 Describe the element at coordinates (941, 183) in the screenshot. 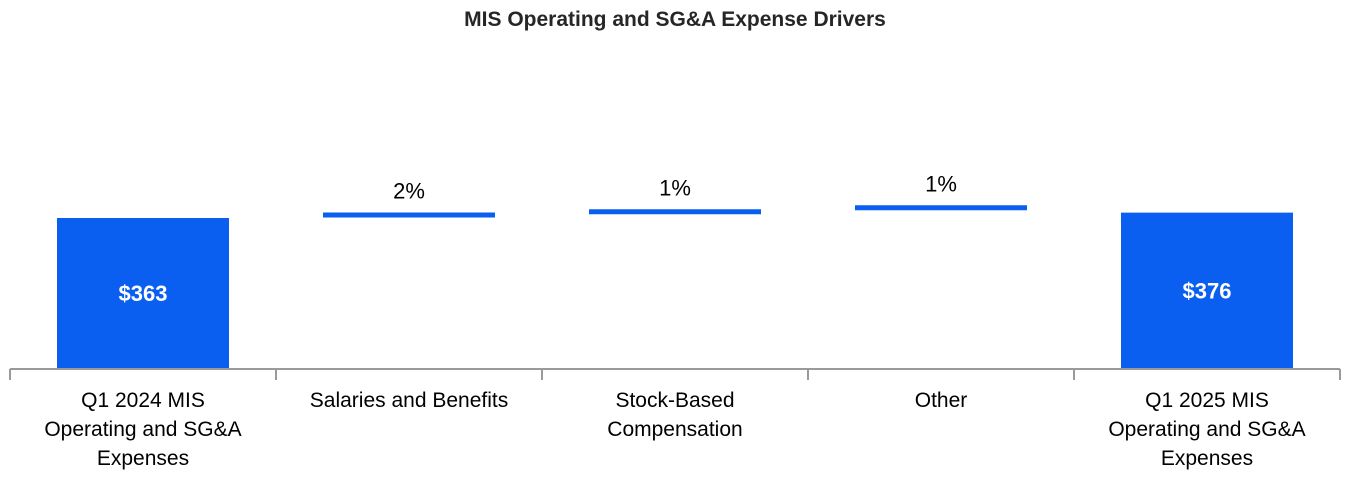

I see `delta-value-label-3: 1%` at that location.